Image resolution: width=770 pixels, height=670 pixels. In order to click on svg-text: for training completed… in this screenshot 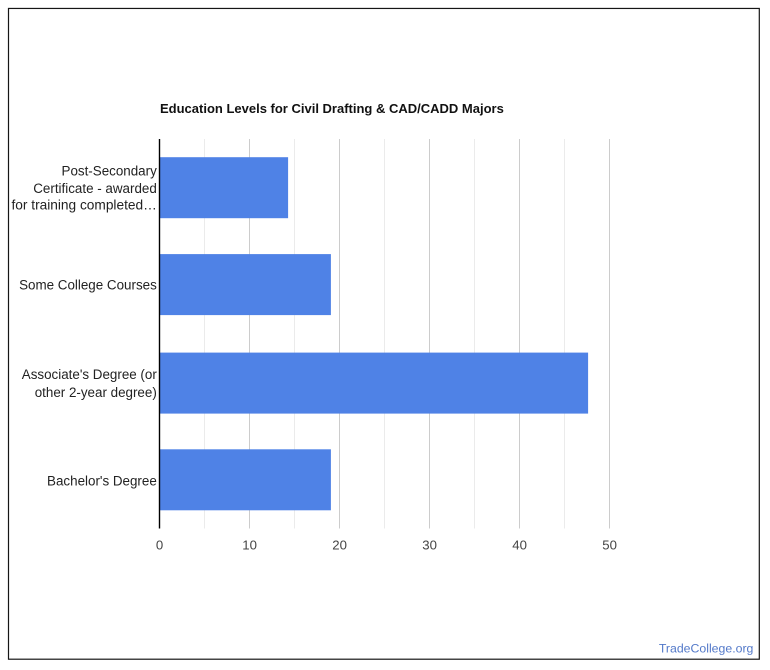, I will do `click(83, 205)`.